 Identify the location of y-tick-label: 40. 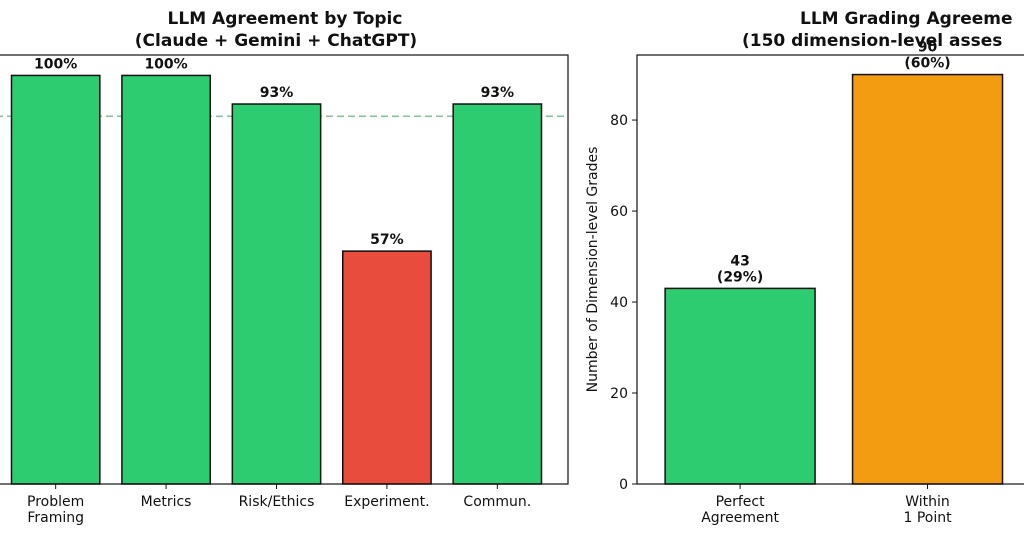
(619, 303).